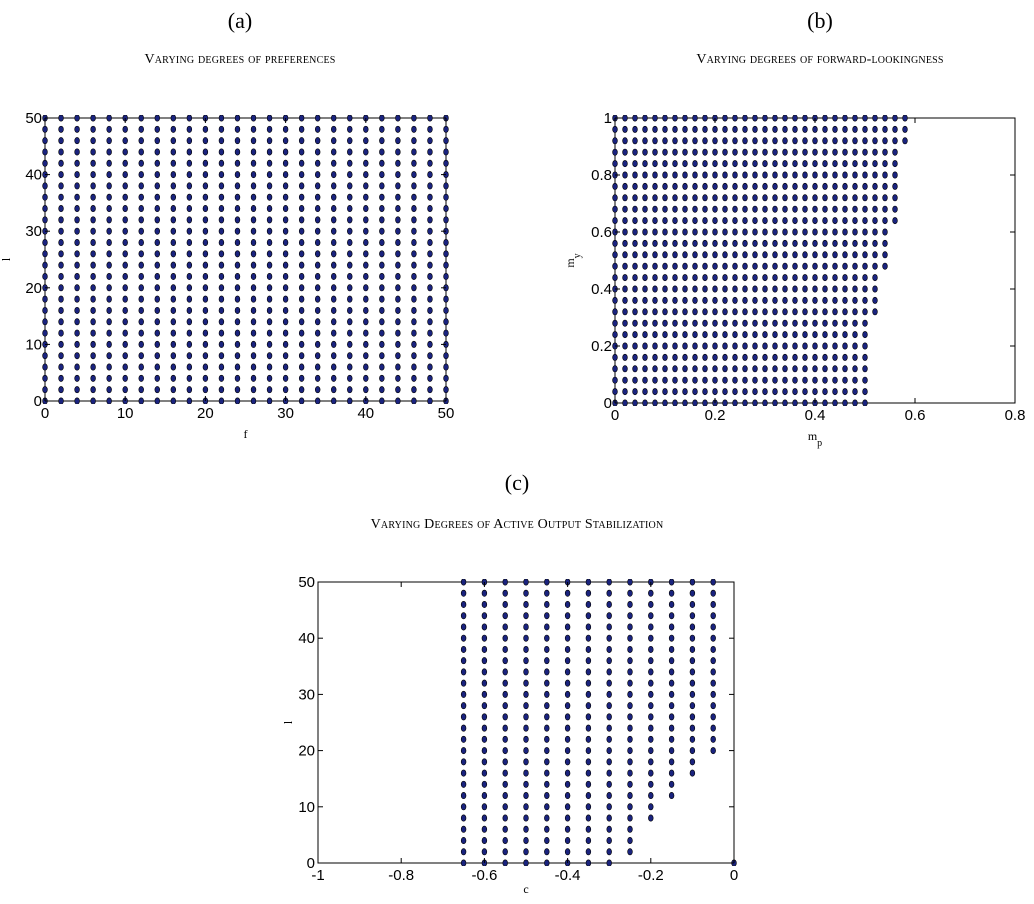  What do you see at coordinates (715, 415) in the screenshot?
I see `x-tick-label: 0.2` at bounding box center [715, 415].